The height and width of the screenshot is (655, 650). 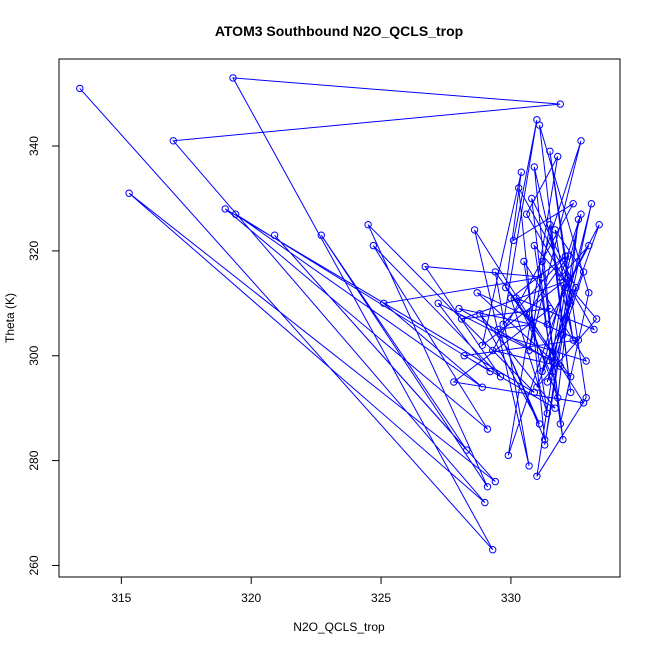 I want to click on chart-title: ATOM3 Southbound N2O_QCLS_trop, so click(x=339, y=31).